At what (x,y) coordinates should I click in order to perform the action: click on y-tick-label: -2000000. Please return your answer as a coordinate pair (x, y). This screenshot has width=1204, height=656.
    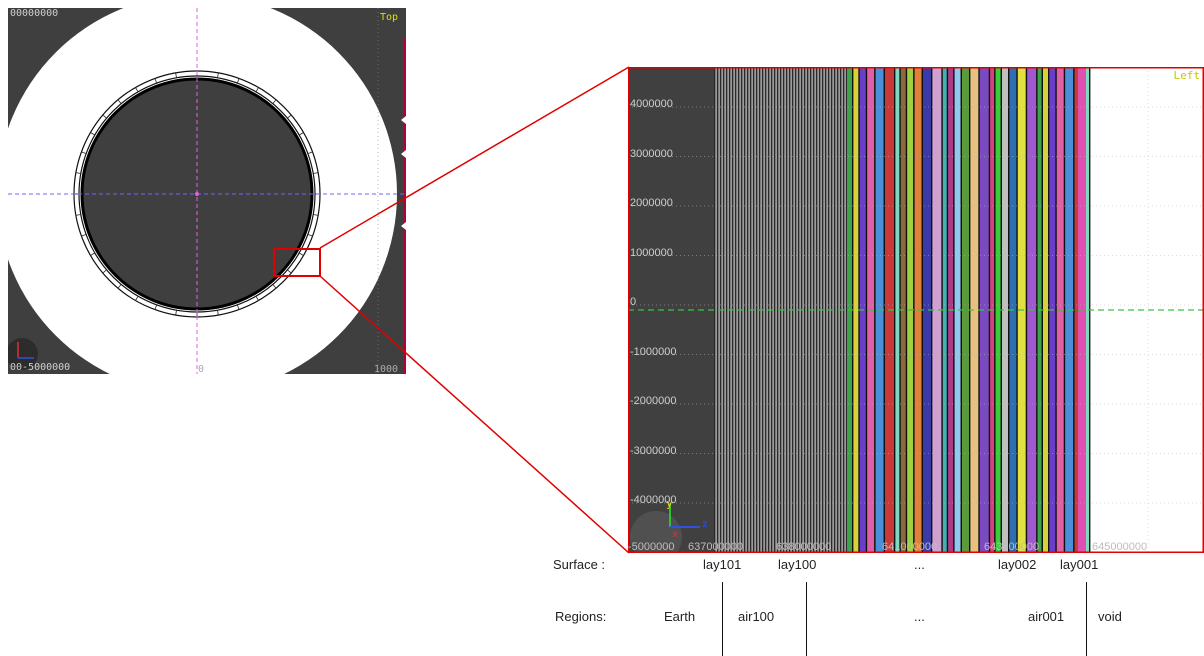
    Looking at the image, I should click on (653, 401).